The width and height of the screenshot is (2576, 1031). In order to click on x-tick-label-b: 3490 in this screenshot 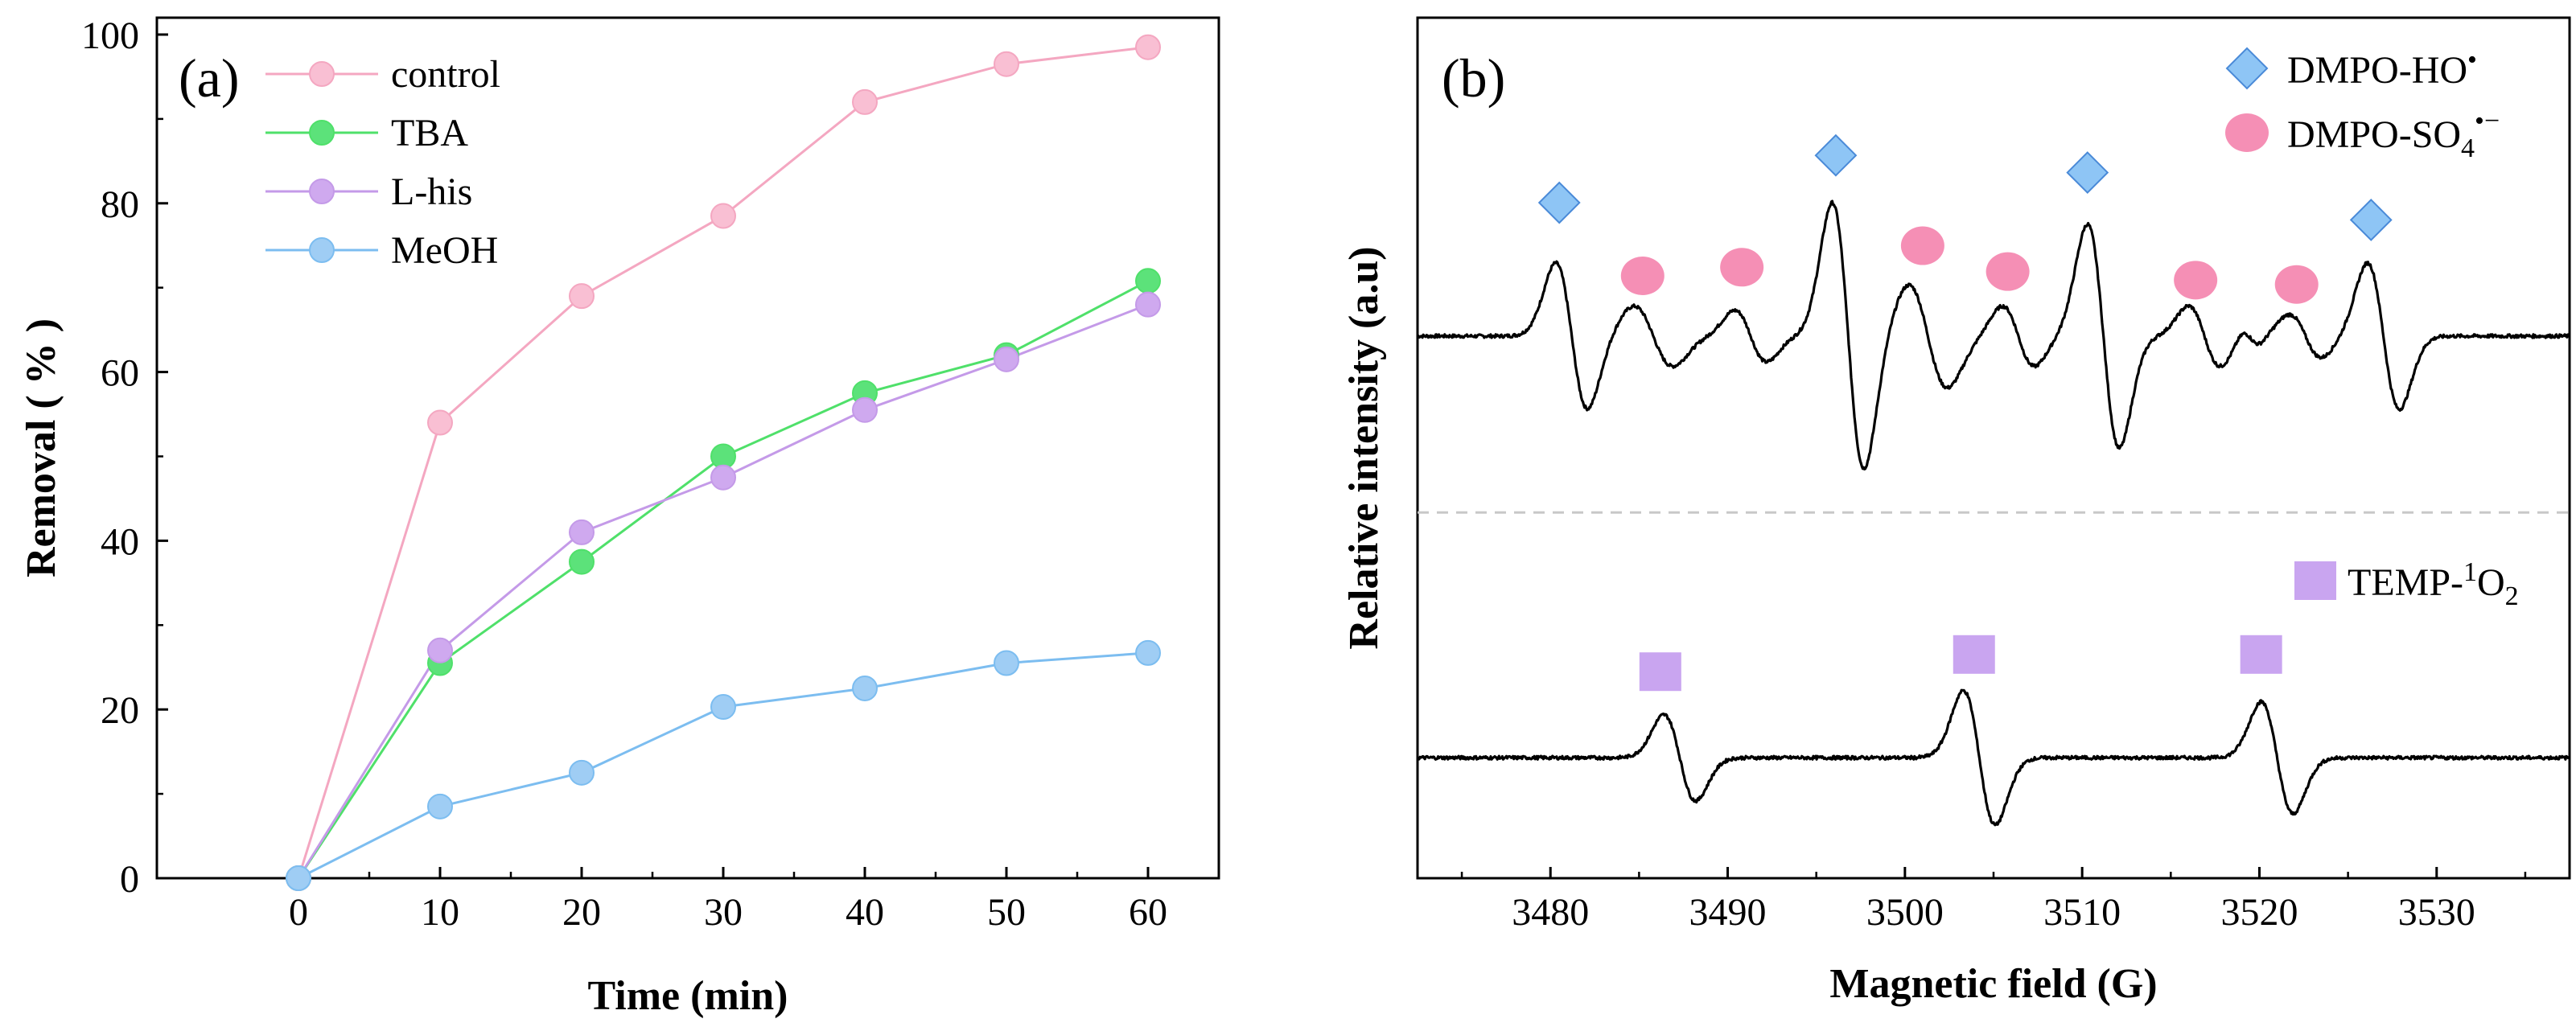, I will do `click(1728, 912)`.